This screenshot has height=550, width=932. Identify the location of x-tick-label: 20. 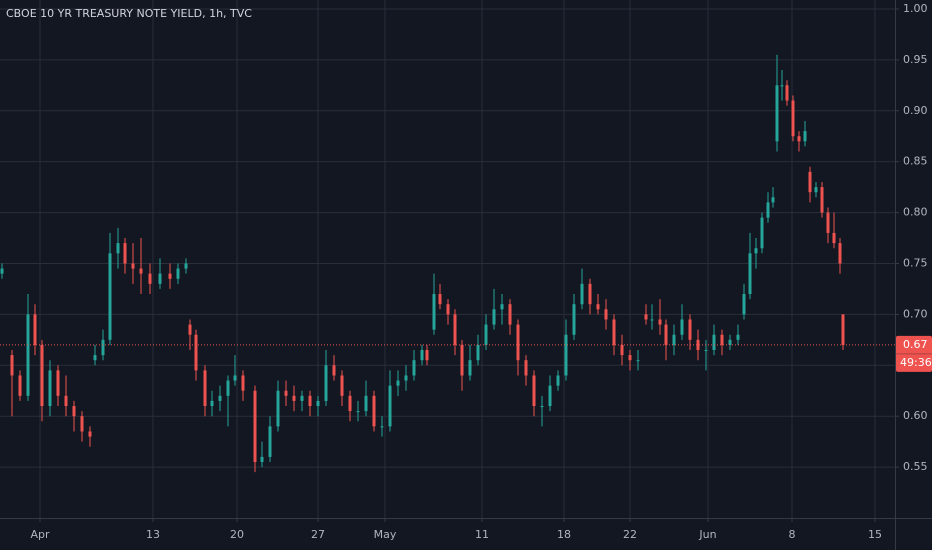
(237, 534).